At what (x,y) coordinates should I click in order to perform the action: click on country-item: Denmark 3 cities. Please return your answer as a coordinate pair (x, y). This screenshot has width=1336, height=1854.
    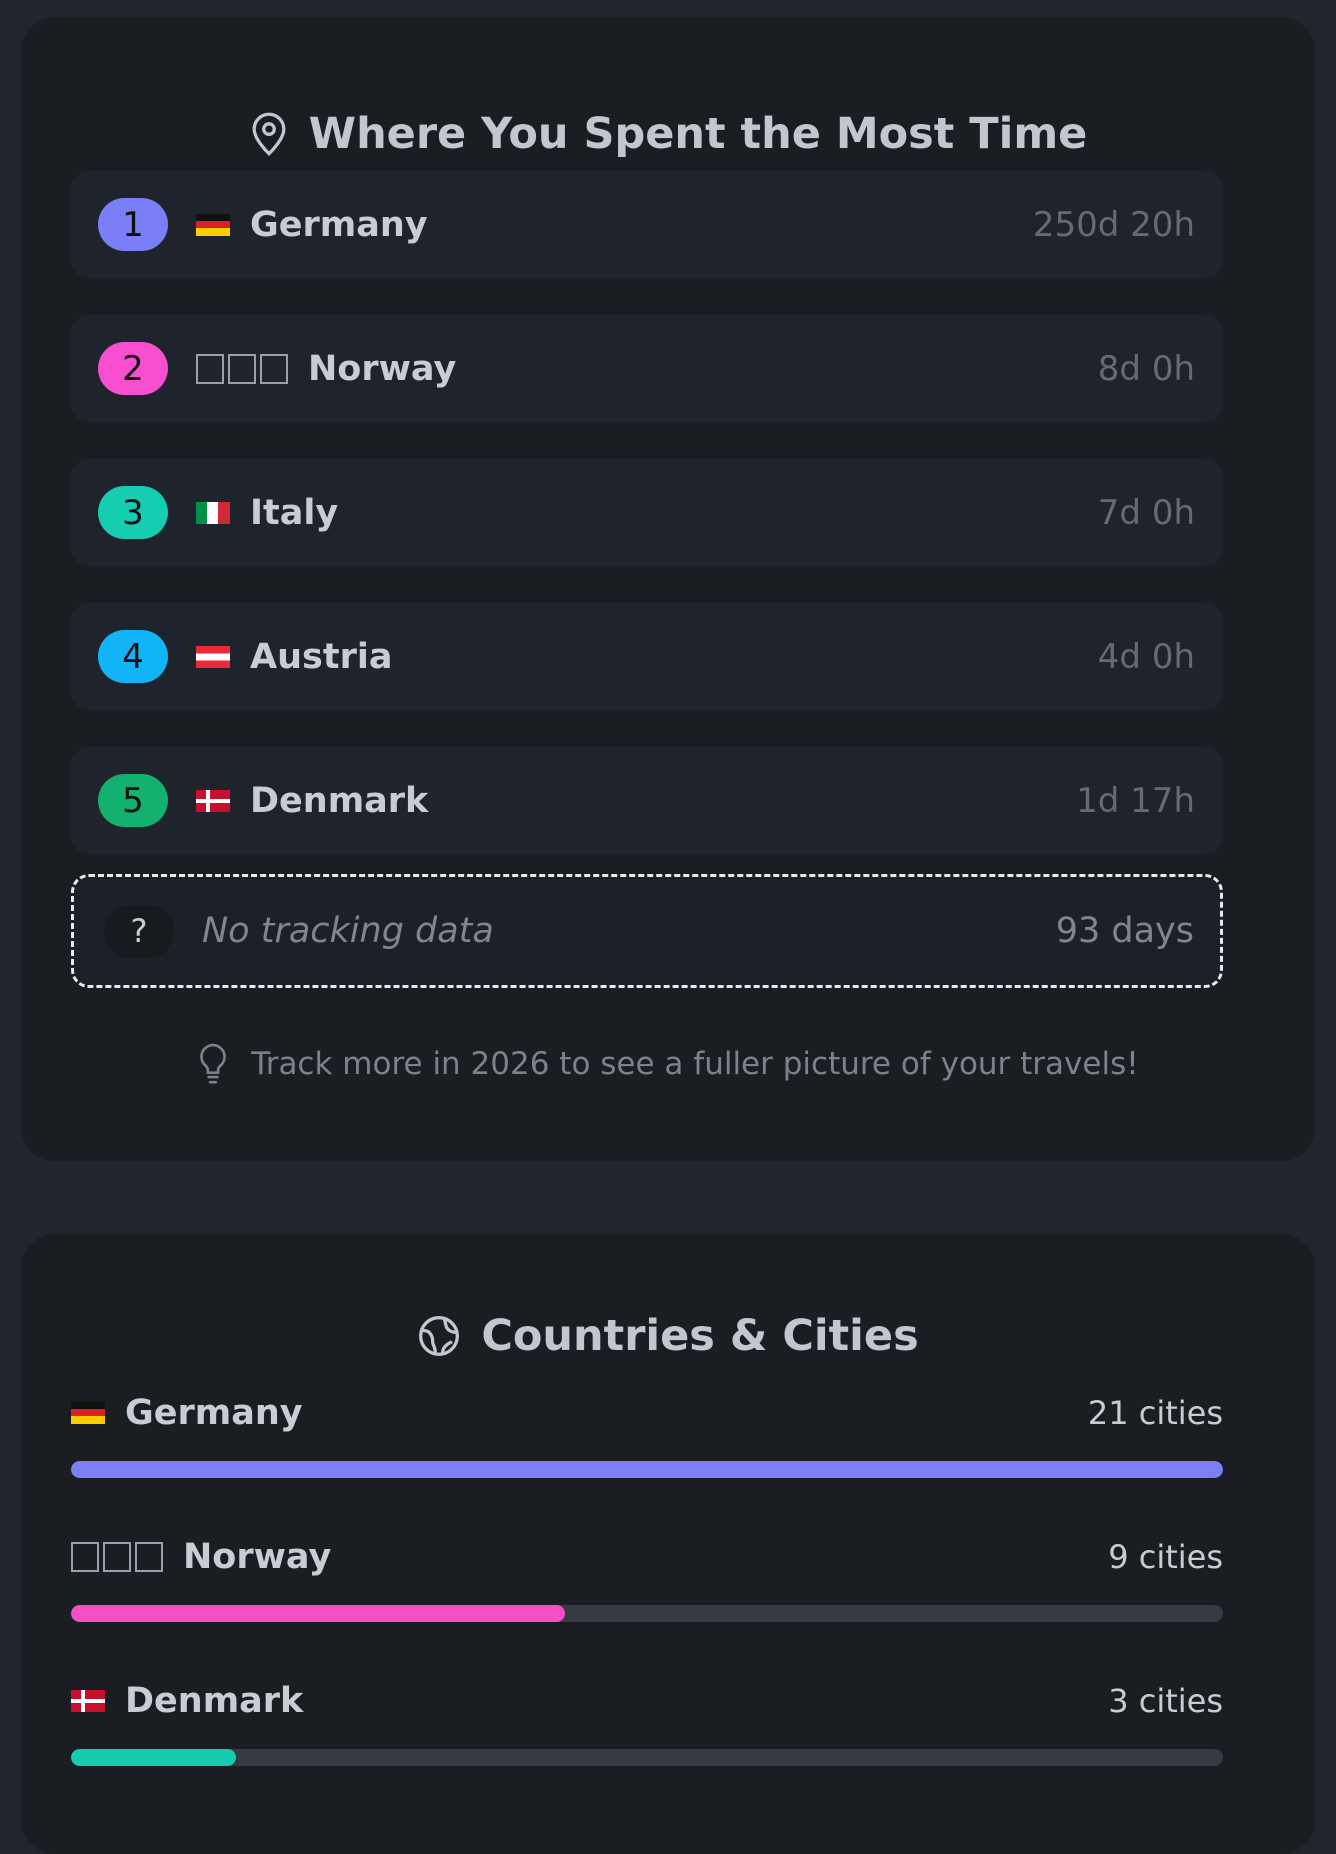
    Looking at the image, I should click on (647, 1721).